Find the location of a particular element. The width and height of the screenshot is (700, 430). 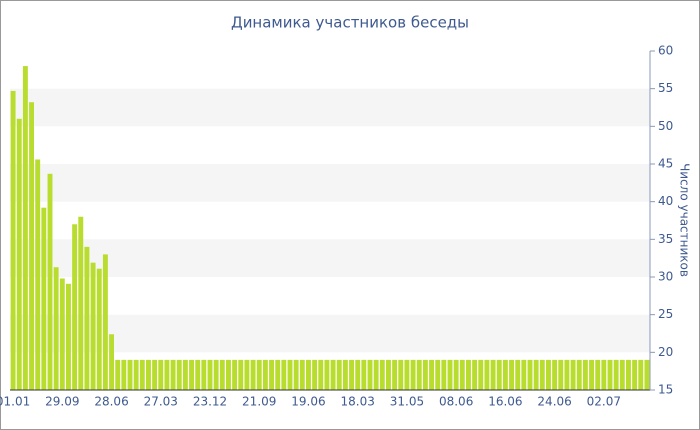

x-tick-label: 21.09 is located at coordinates (259, 402).